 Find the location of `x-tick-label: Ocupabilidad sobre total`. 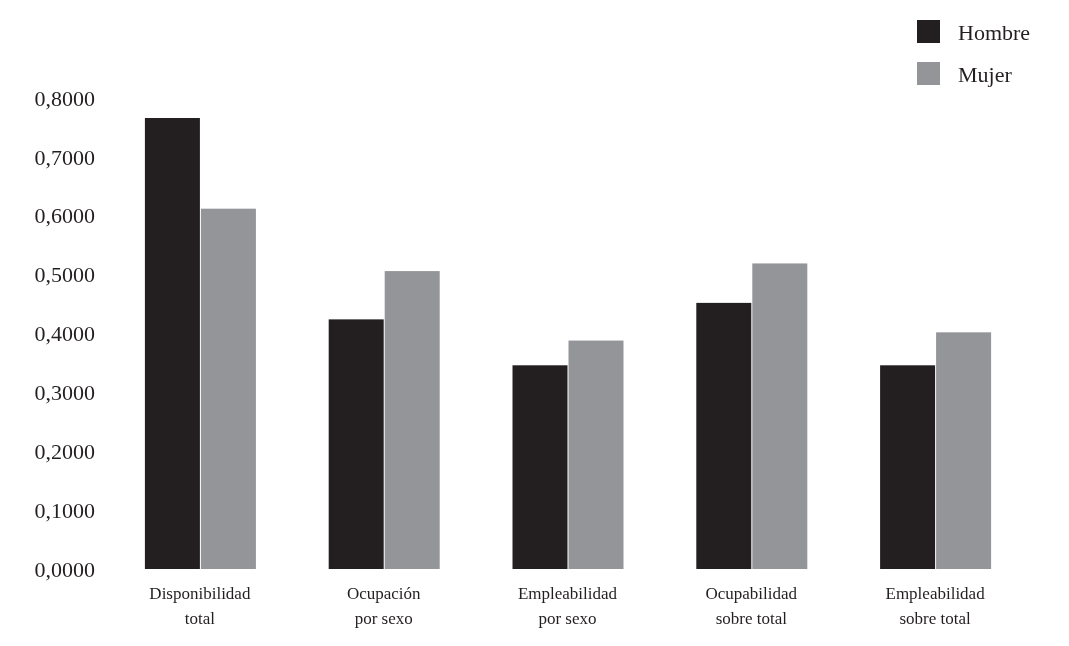

x-tick-label: Ocupabilidad sobre total is located at coordinates (751, 606).